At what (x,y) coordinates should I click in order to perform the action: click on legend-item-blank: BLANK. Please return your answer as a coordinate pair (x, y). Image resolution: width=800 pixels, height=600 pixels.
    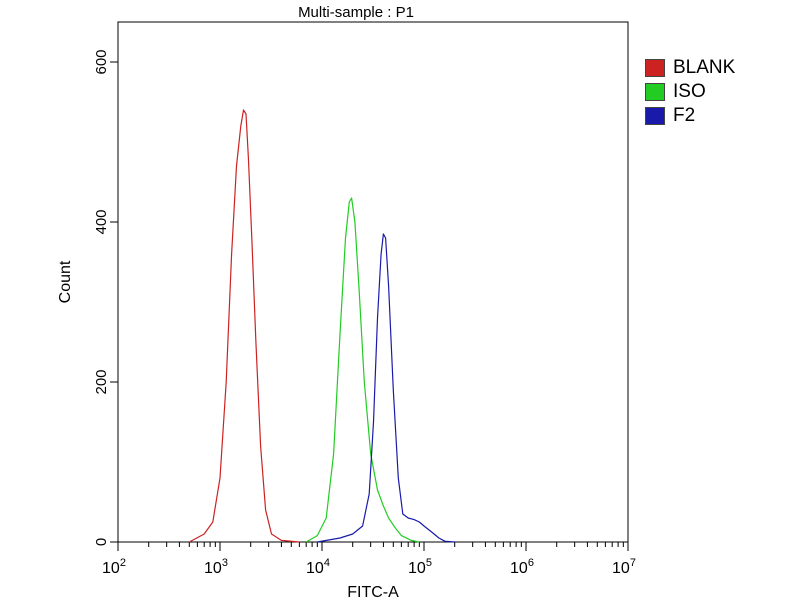
    Looking at the image, I should click on (690, 68).